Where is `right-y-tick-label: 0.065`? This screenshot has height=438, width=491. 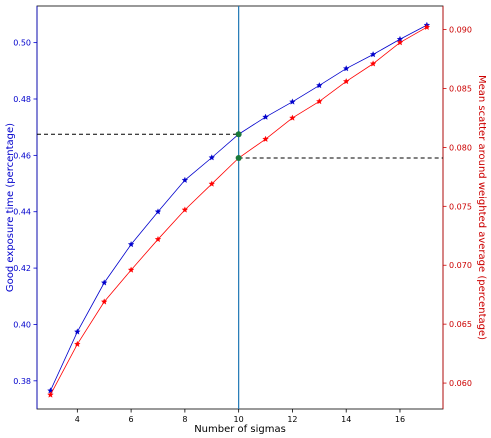
right-y-tick-label: 0.065 is located at coordinates (460, 324).